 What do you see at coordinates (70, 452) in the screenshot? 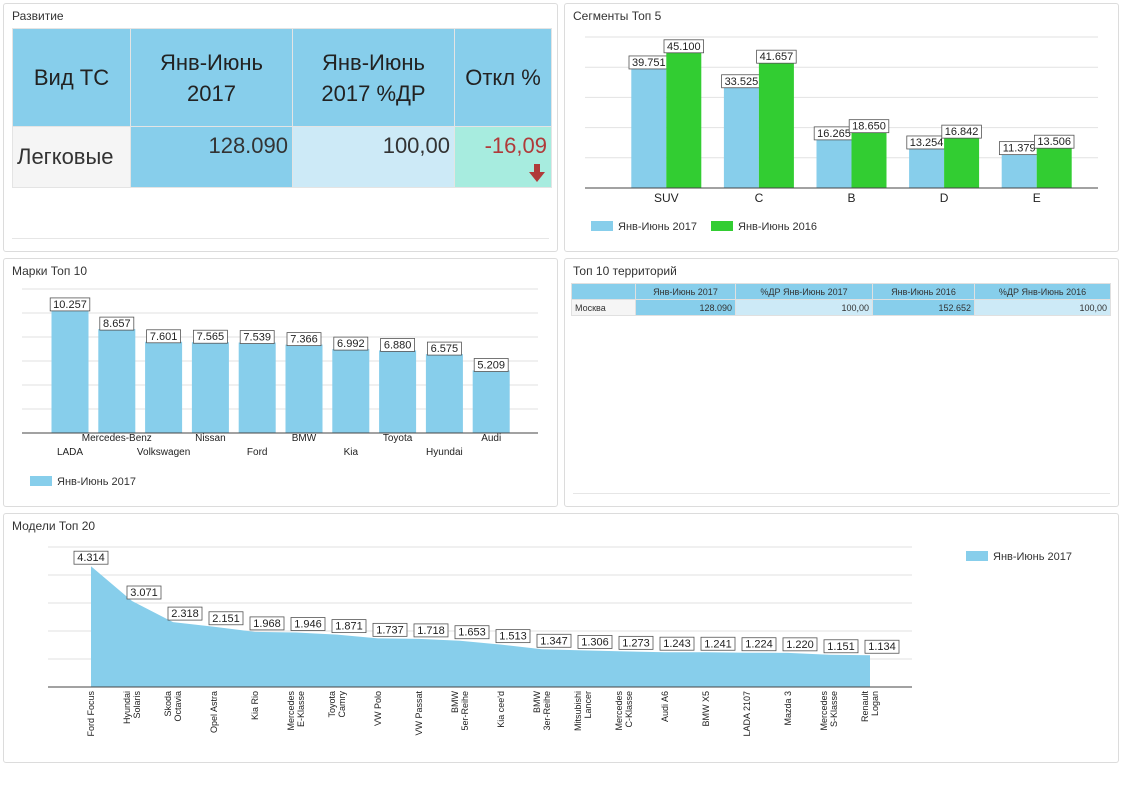
I see `x-tick-label: LADA` at bounding box center [70, 452].